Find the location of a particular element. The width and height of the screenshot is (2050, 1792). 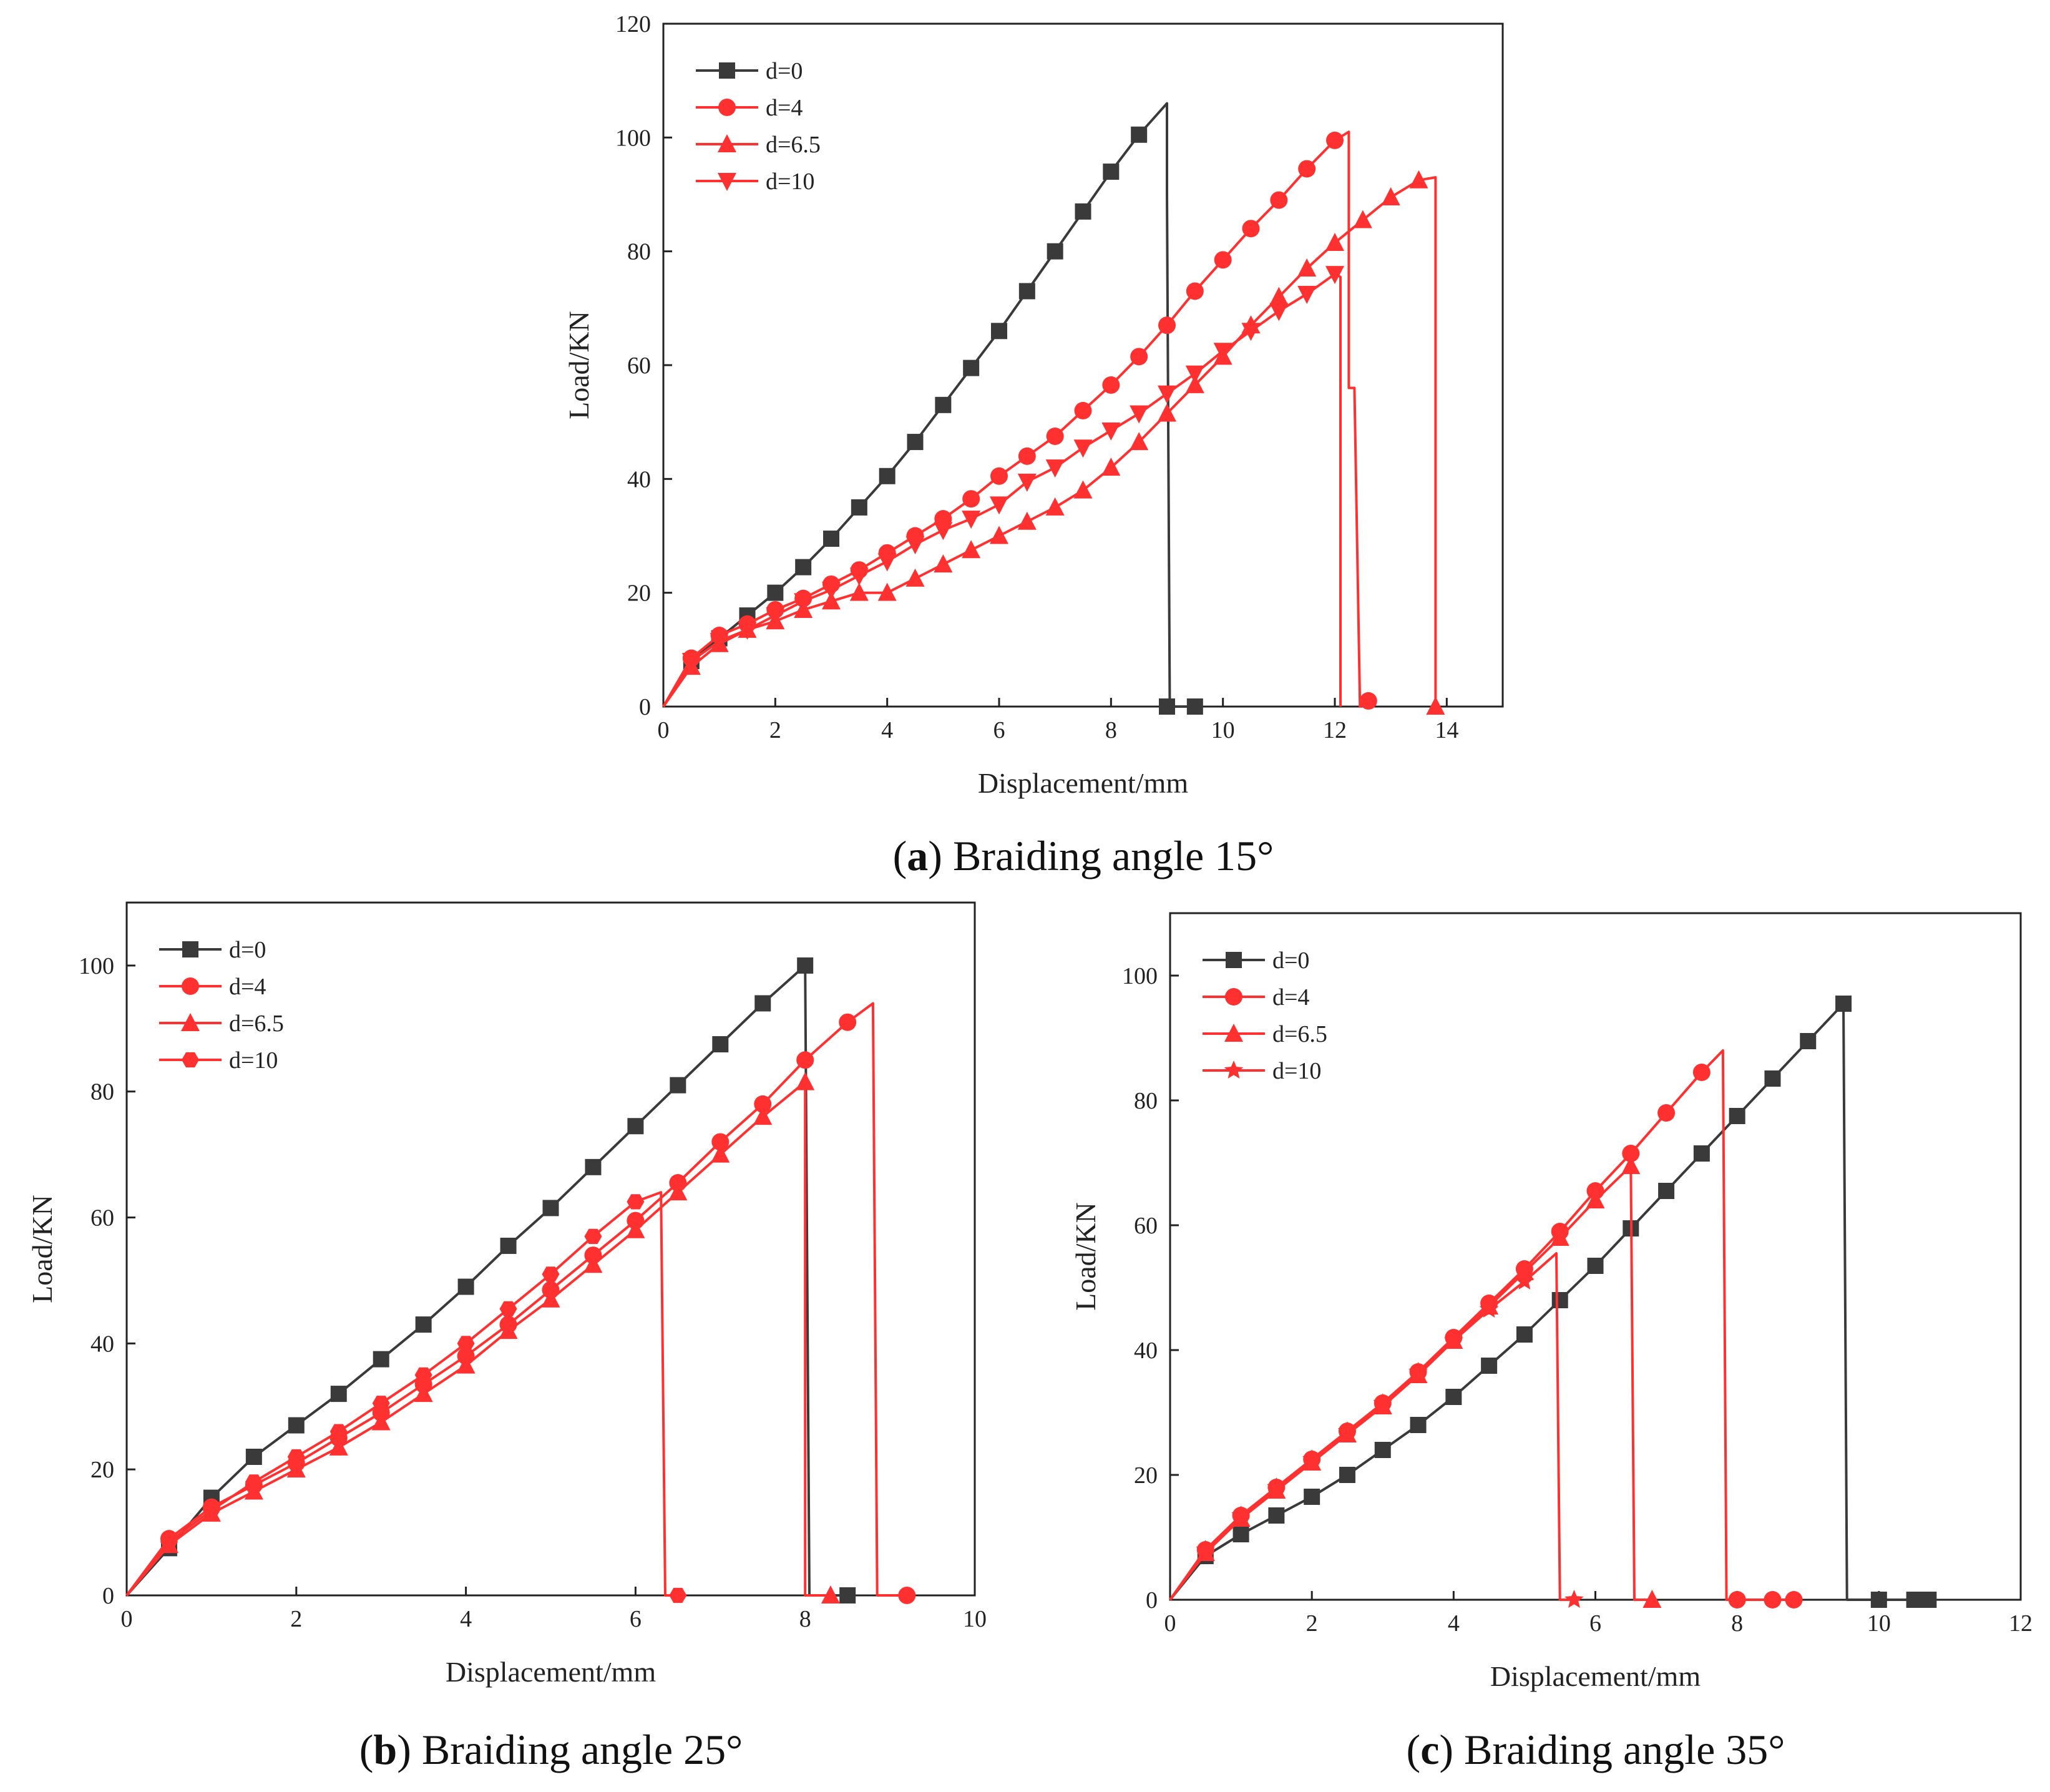

x-tick-label: 2 is located at coordinates (296, 1619).